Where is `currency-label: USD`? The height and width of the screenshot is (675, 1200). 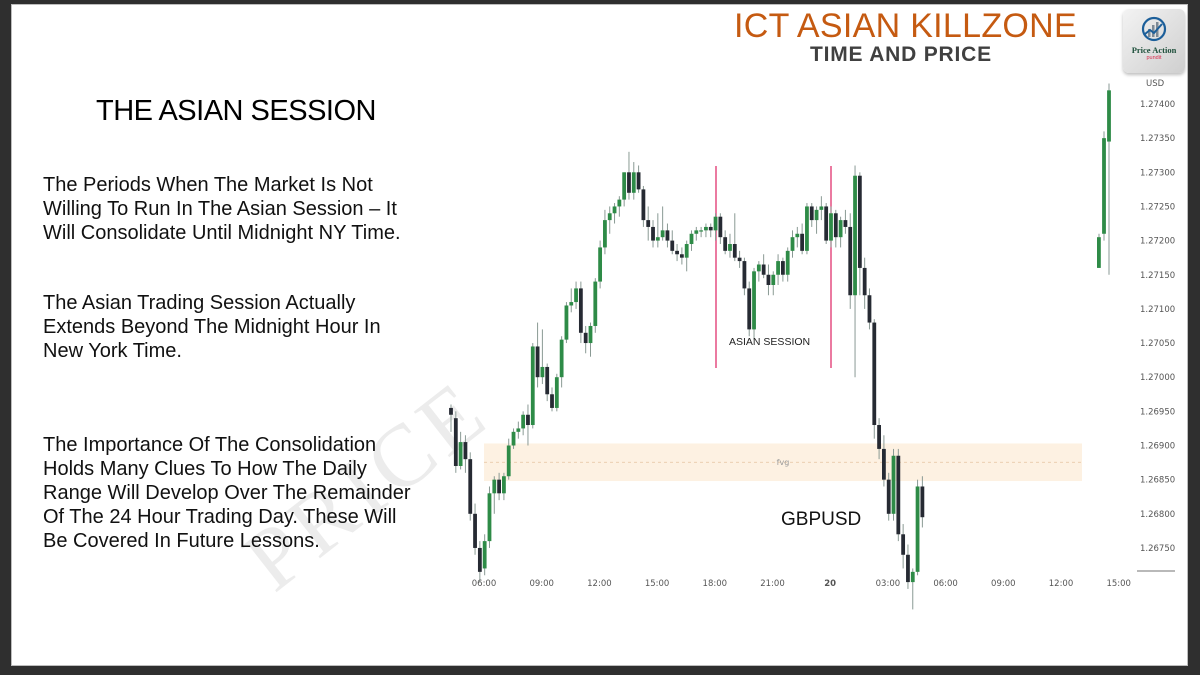 currency-label: USD is located at coordinates (1155, 84).